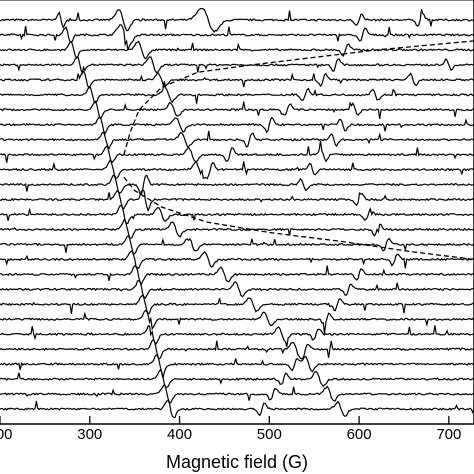  What do you see at coordinates (89, 434) in the screenshot?
I see `x-tick-label-300: 300` at bounding box center [89, 434].